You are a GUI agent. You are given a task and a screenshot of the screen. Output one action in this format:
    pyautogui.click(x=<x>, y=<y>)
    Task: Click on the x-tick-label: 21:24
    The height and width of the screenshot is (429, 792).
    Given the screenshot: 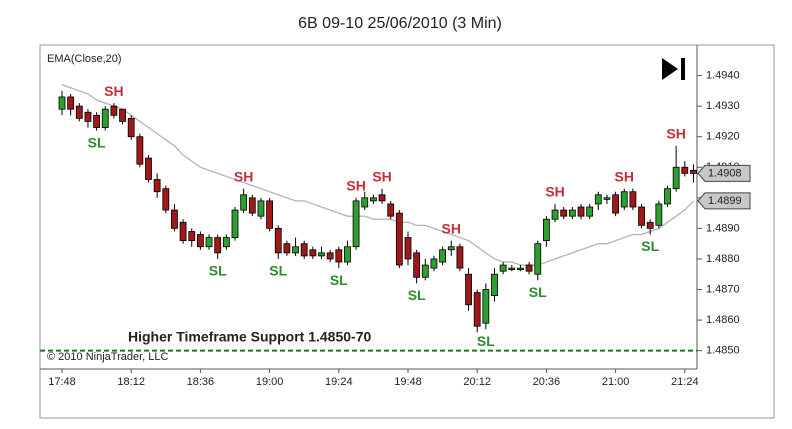 What is the action you would take?
    pyautogui.click(x=685, y=382)
    